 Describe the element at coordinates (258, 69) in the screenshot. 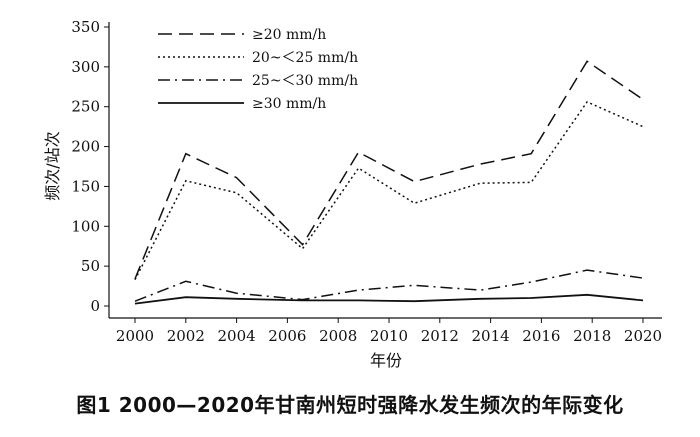

I see `legend: ≥20 mm/h 20~＜25 mm/h 25~＜30 mm/h ≥30 mm/h` at that location.